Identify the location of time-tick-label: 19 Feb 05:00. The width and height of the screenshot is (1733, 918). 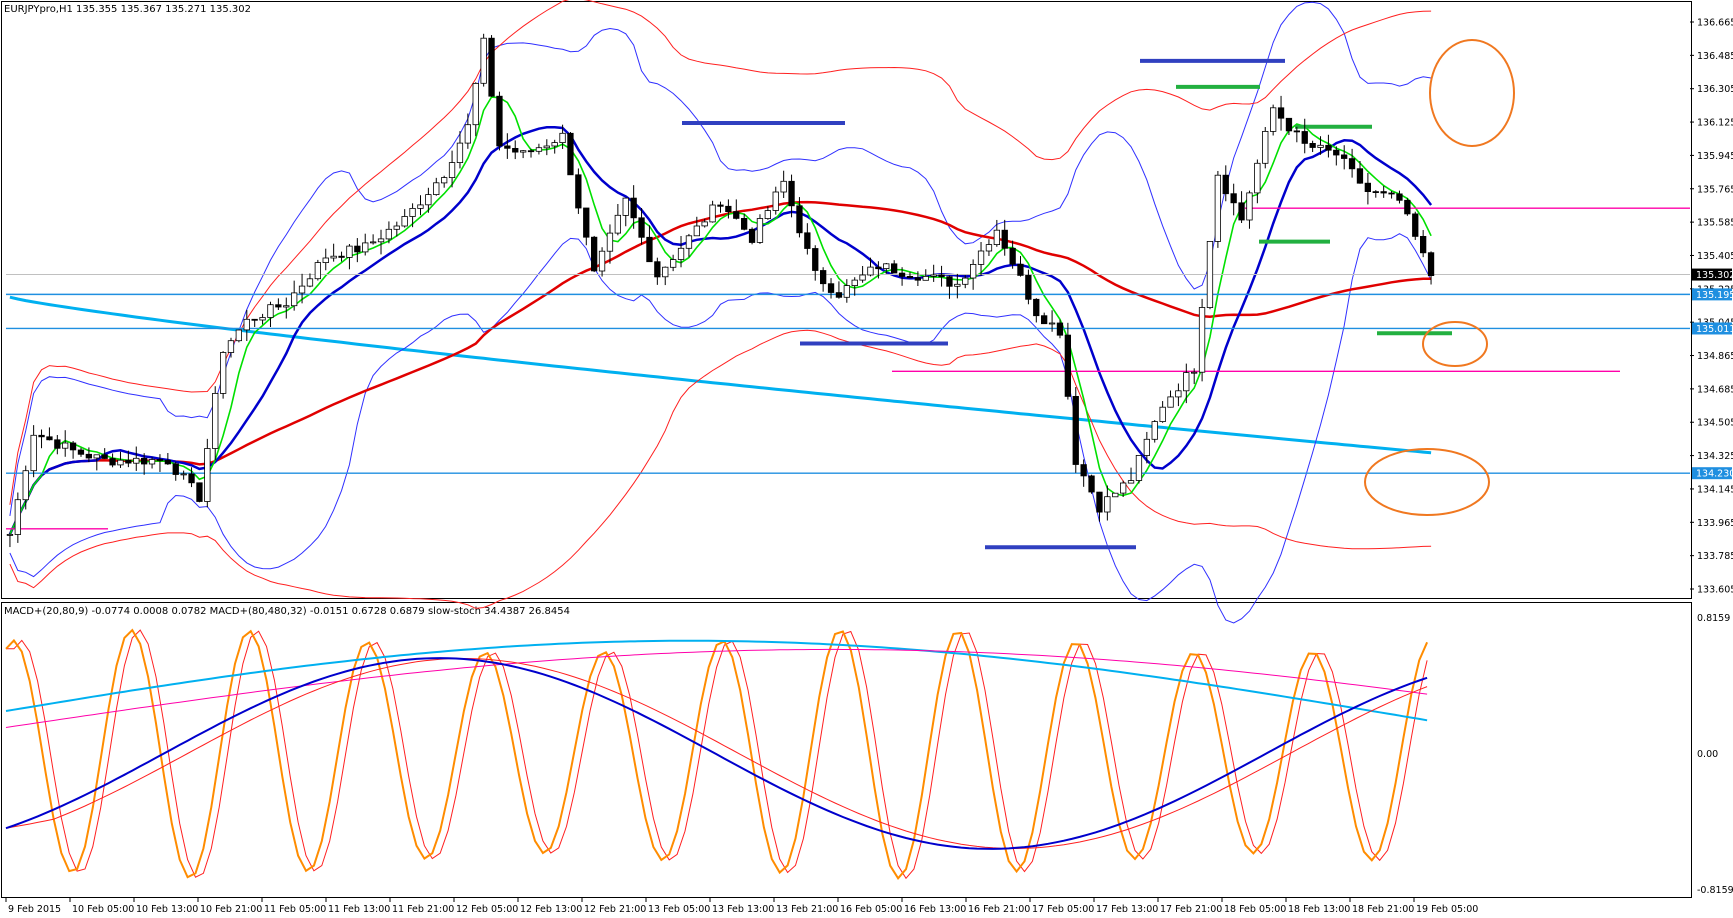
(1447, 909).